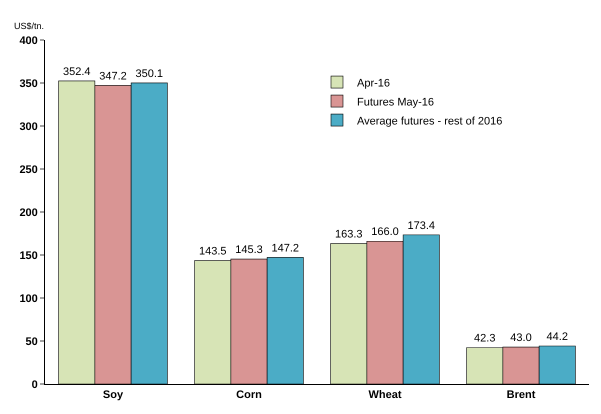 The height and width of the screenshot is (414, 601). I want to click on data-label: 352.4, so click(76, 72).